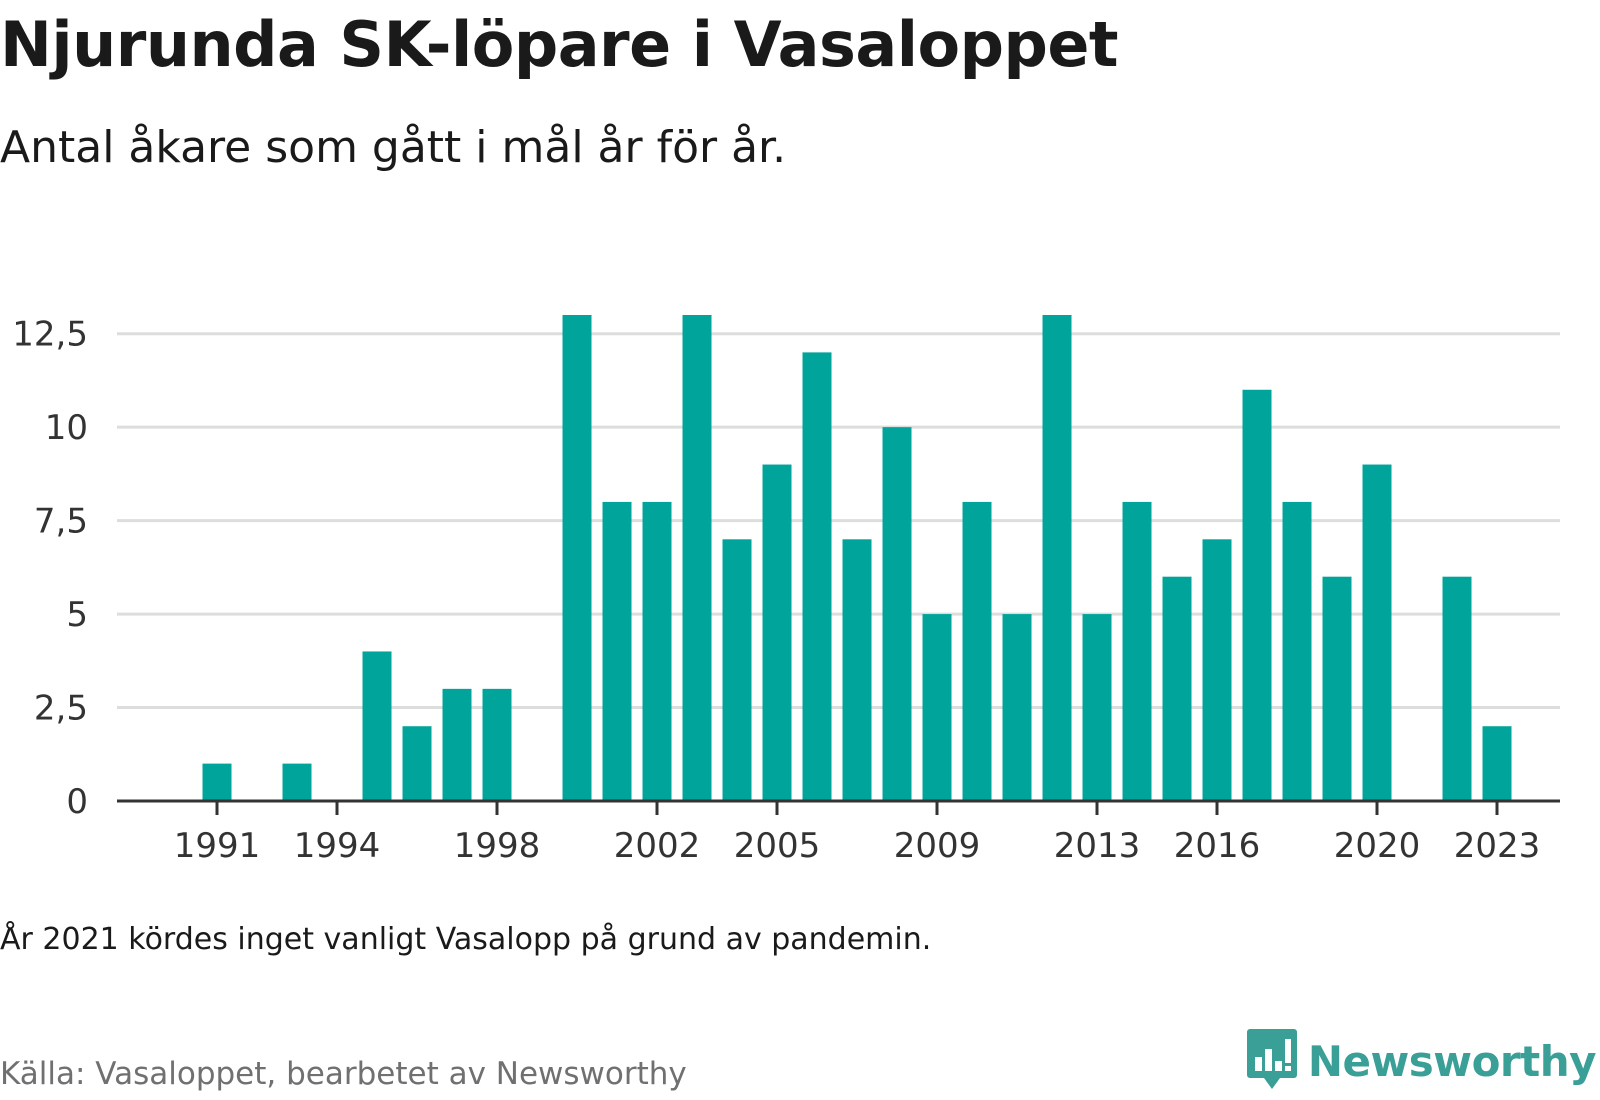 This screenshot has width=1600, height=1100. Describe the element at coordinates (1497, 846) in the screenshot. I see `x-tick-label: 2023` at that location.